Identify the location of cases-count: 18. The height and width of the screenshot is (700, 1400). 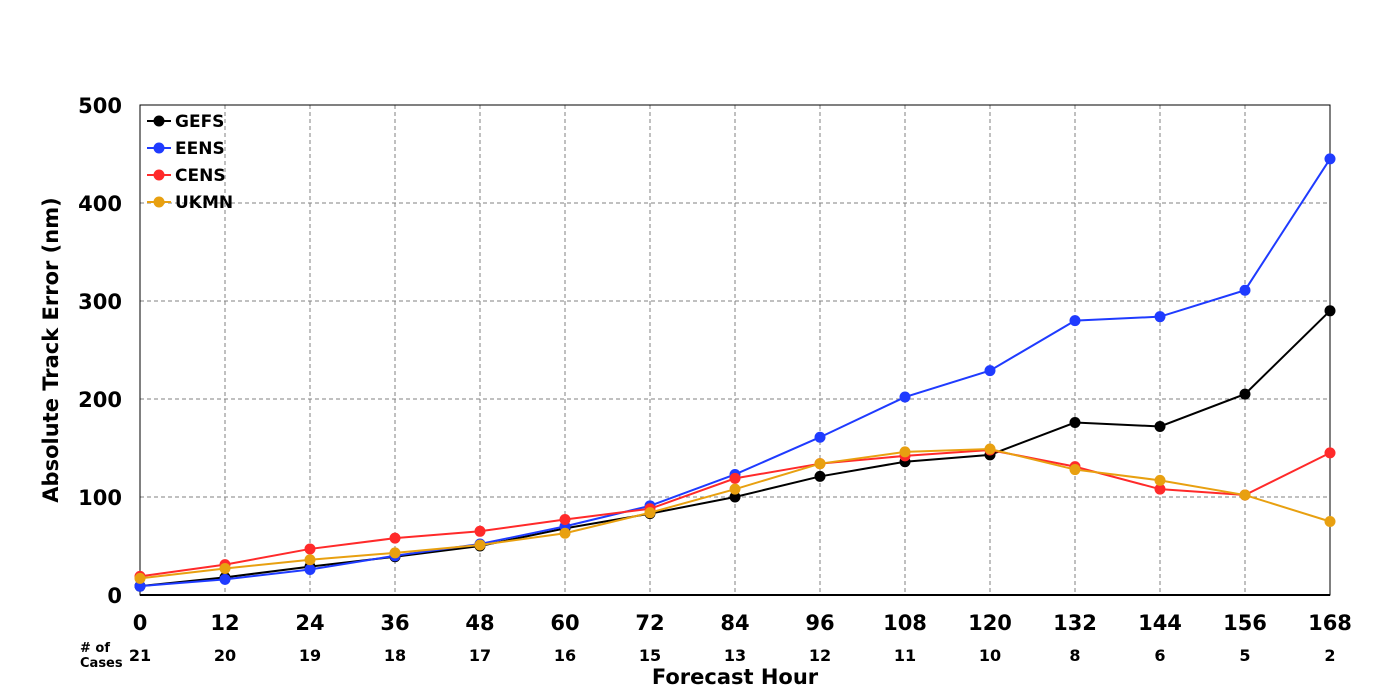
(395, 655).